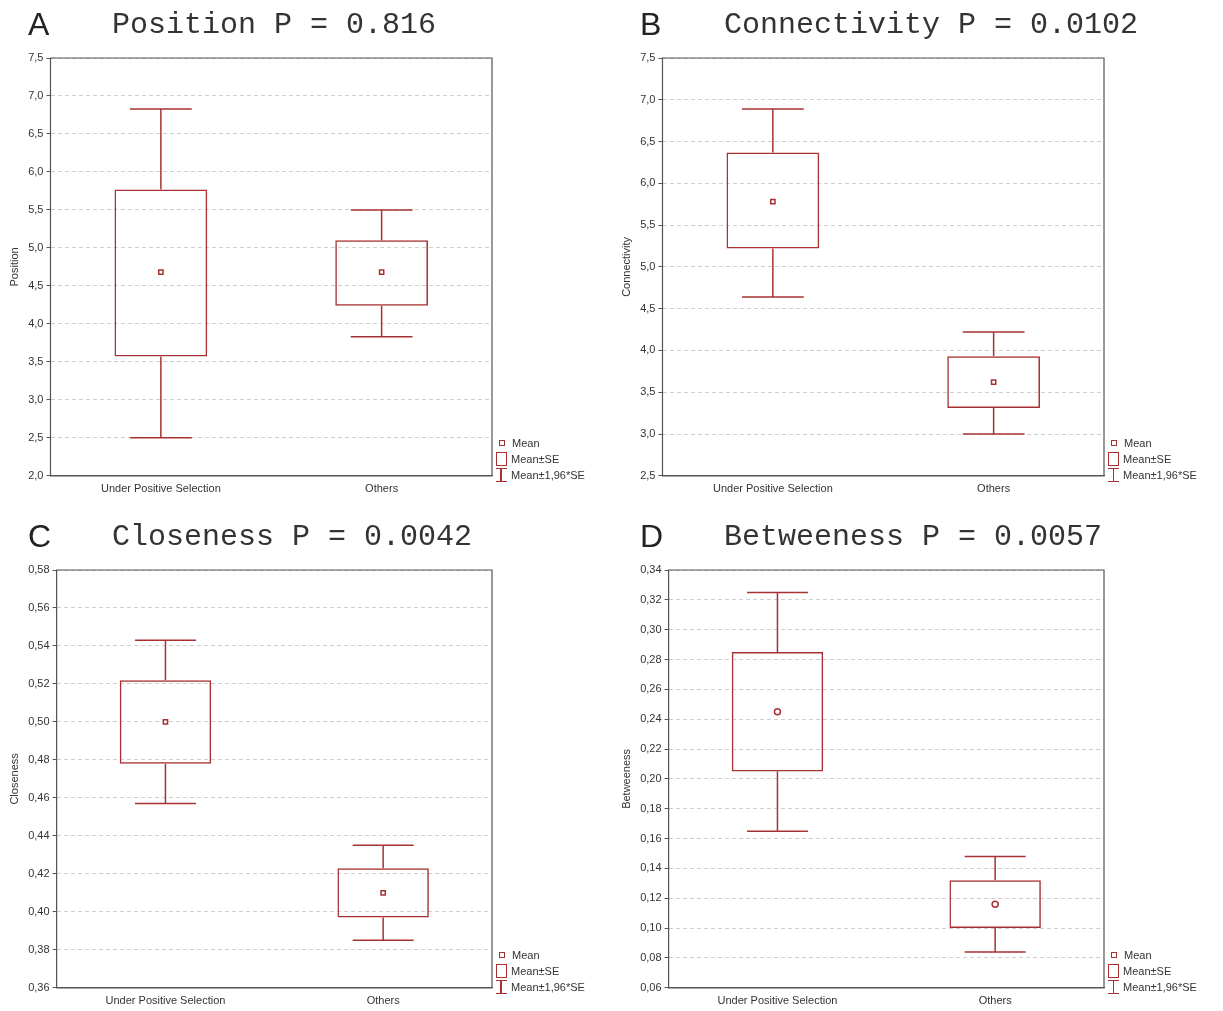 Image resolution: width=1223 pixels, height=1011 pixels. I want to click on text: A, so click(39, 24).